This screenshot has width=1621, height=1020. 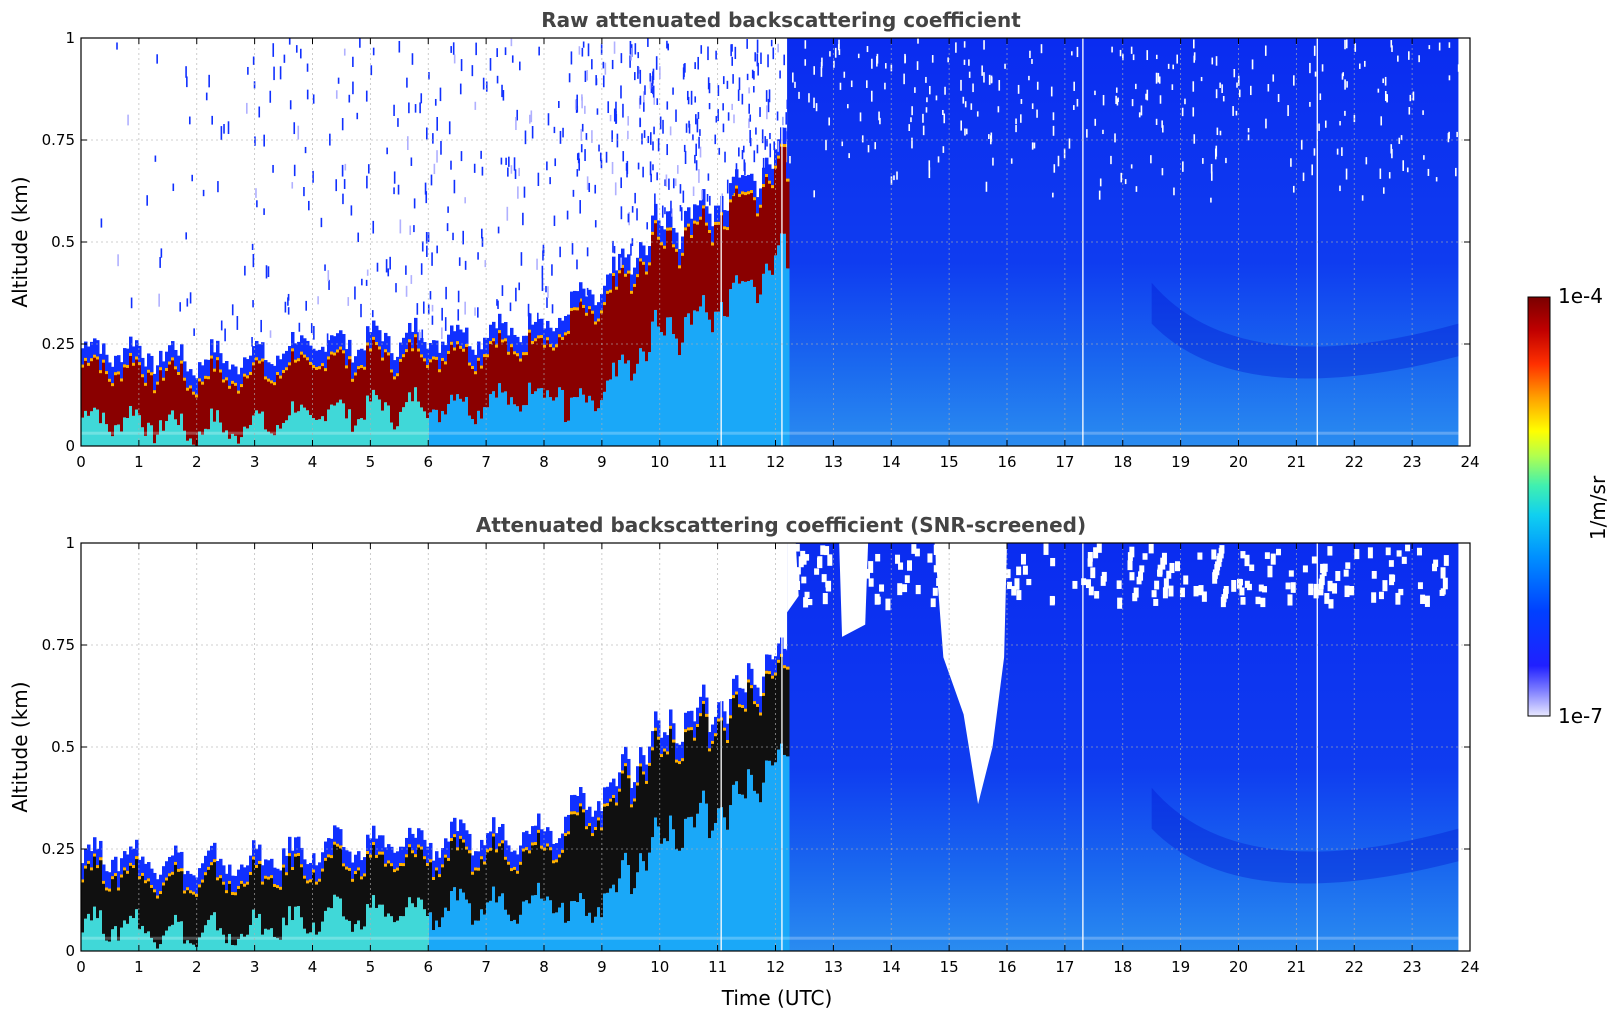 What do you see at coordinates (486, 462) in the screenshot?
I see `x-tick-label: 7` at bounding box center [486, 462].